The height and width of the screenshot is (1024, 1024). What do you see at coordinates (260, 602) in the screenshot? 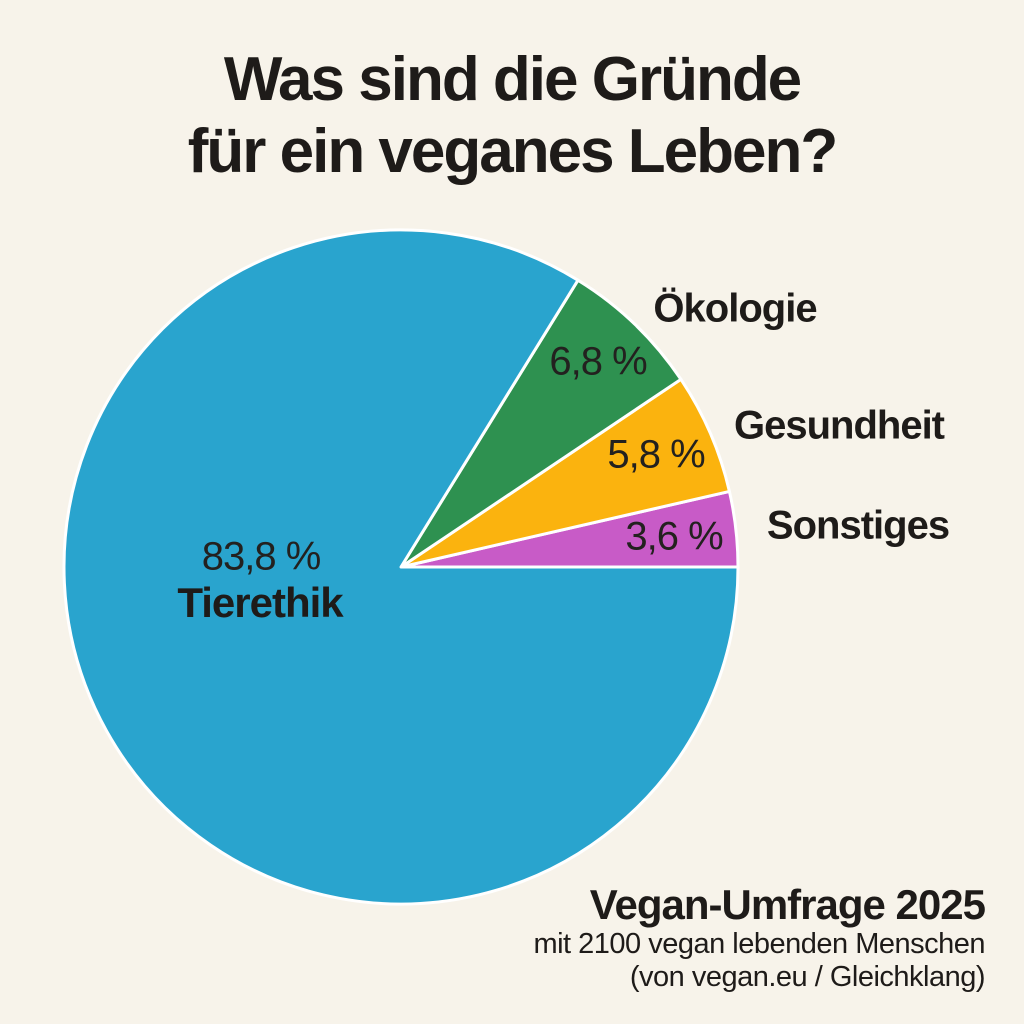
I see `pie-label-tierethik: Tierethik` at bounding box center [260, 602].